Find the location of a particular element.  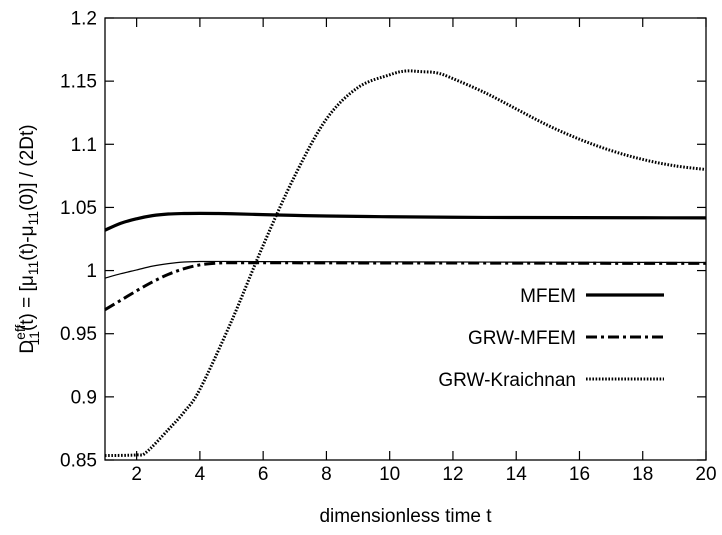

legend: MFEM GRW-MFEM GRW-Kraichnan is located at coordinates (551, 338).